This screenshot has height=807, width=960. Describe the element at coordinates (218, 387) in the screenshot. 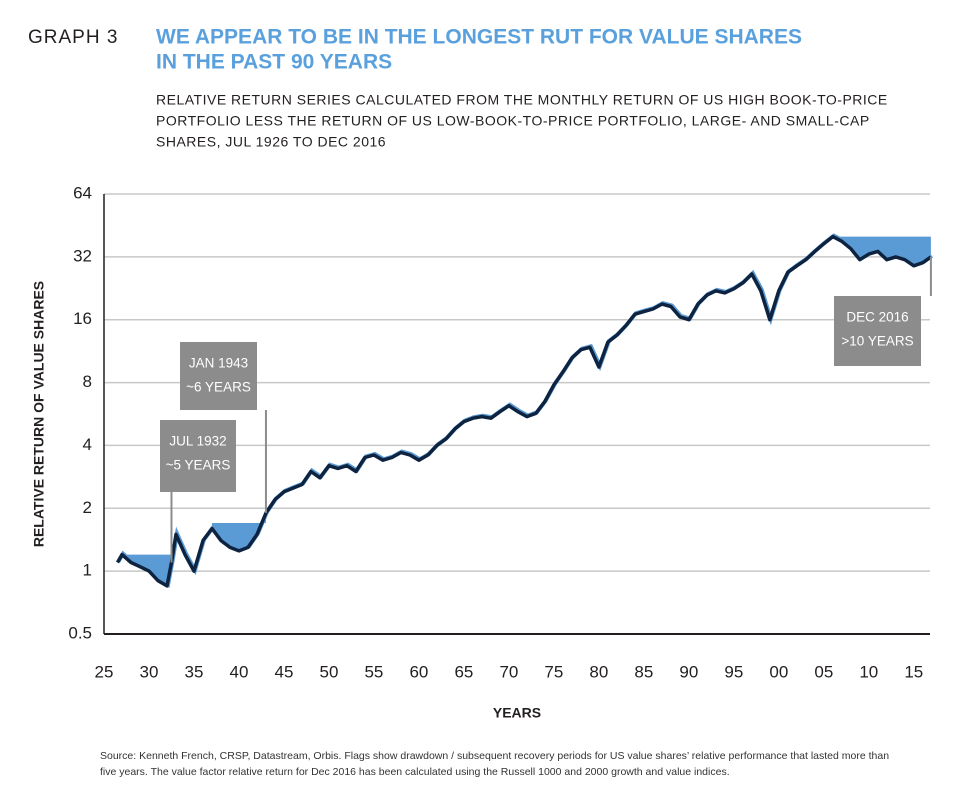

I see `flag-text: ~6 YEARS` at that location.